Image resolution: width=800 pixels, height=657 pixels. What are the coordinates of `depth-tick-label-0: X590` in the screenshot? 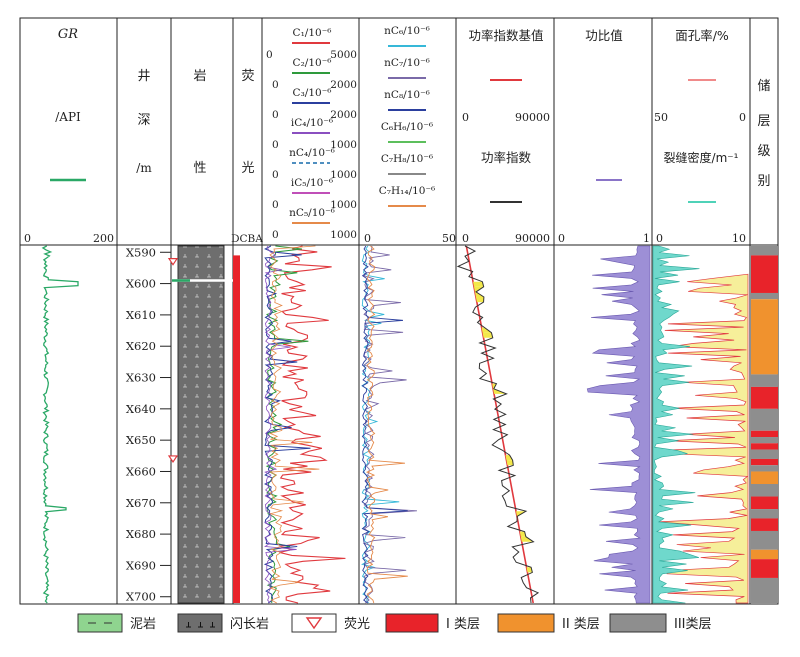 It's located at (141, 252).